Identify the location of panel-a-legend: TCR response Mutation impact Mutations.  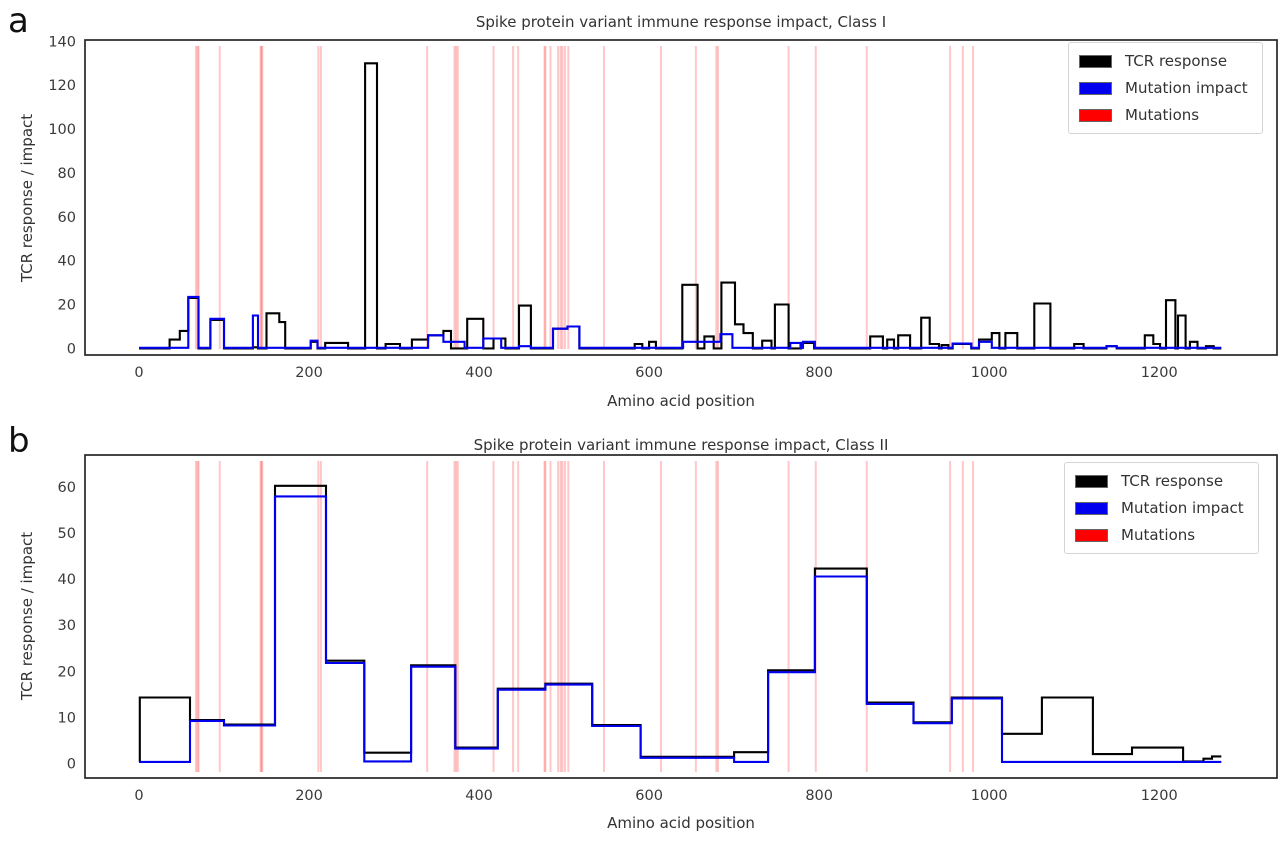
(1165, 88).